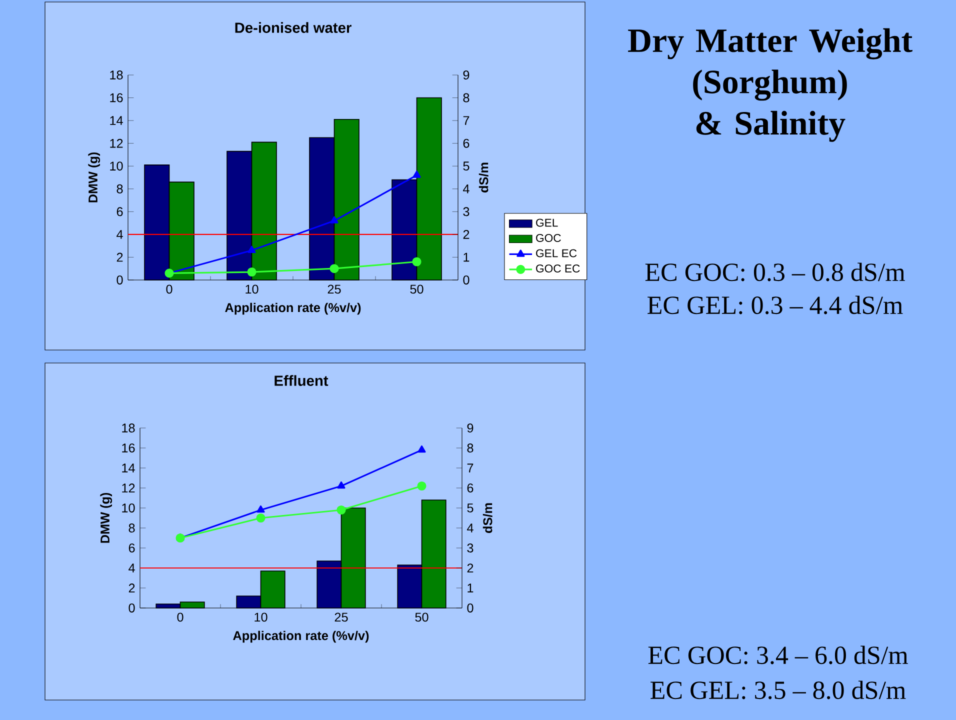 The width and height of the screenshot is (956, 720). Describe the element at coordinates (778, 690) in the screenshot. I see `text: EC GEL: 3.5 – 8.0 dS/m` at that location.